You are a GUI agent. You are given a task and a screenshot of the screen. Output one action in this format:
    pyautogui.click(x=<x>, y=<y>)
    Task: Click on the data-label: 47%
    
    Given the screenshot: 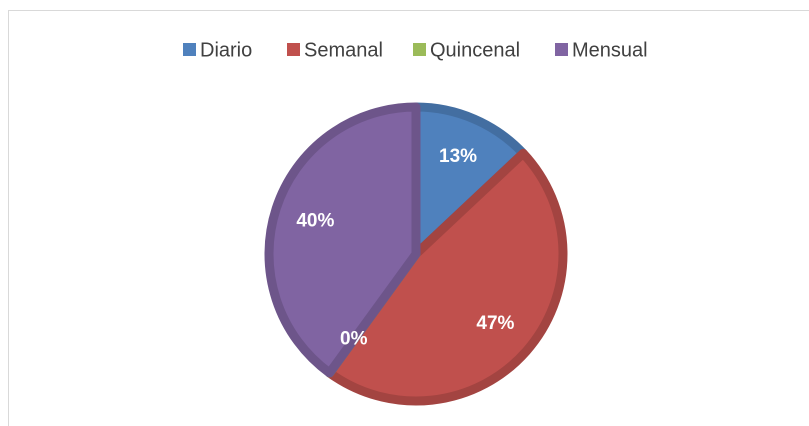 What is the action you would take?
    pyautogui.click(x=495, y=323)
    